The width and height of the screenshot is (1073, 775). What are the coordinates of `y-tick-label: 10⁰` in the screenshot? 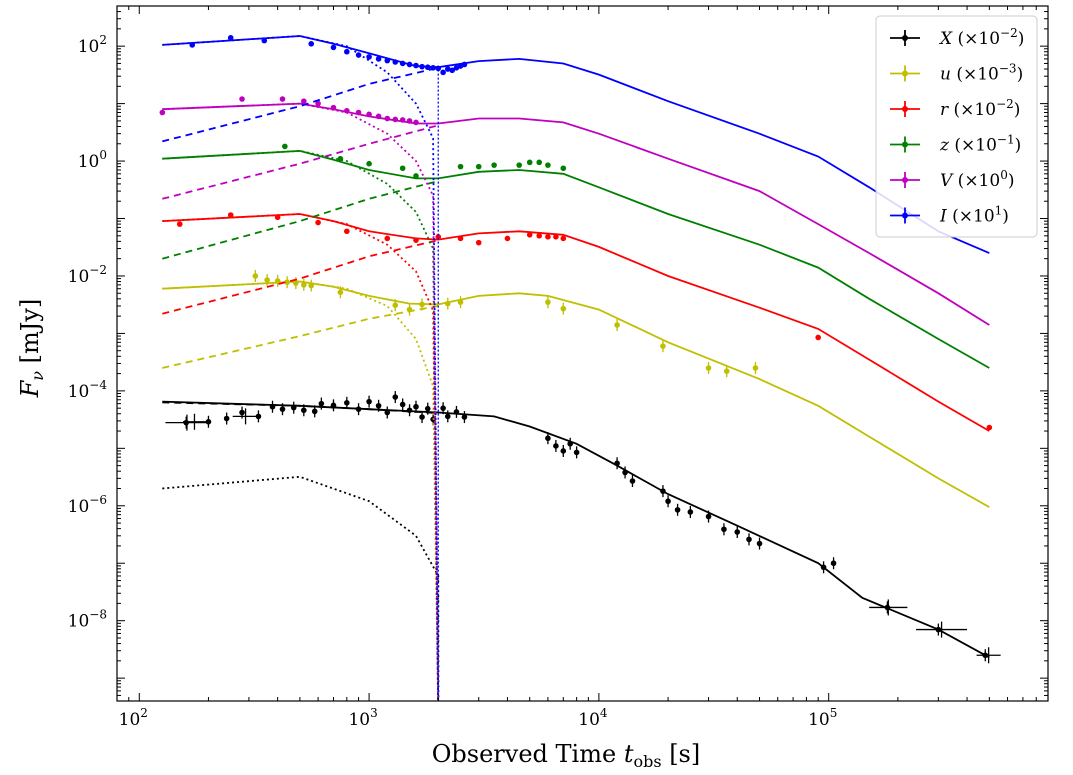 It's located at (92, 160).